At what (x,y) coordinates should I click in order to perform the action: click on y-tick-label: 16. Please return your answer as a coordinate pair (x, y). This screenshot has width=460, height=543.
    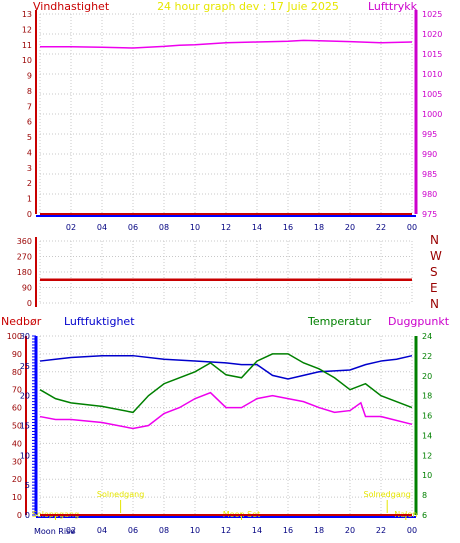
    Looking at the image, I should click on (427, 416).